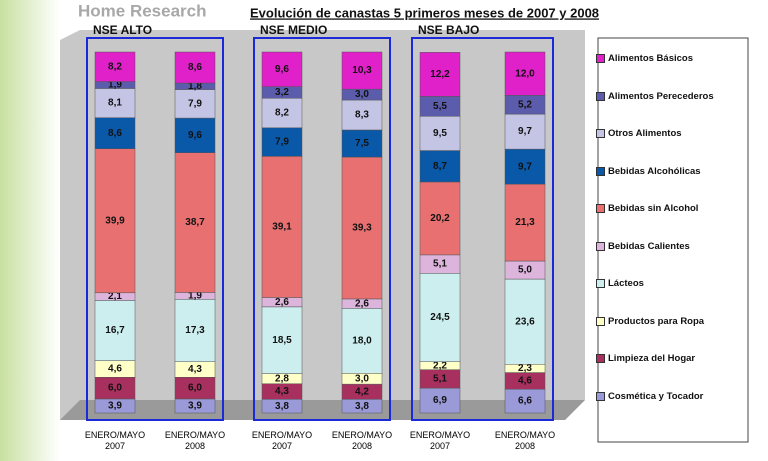 This screenshot has height=461, width=768. I want to click on value-label: 2,1, so click(115, 296).